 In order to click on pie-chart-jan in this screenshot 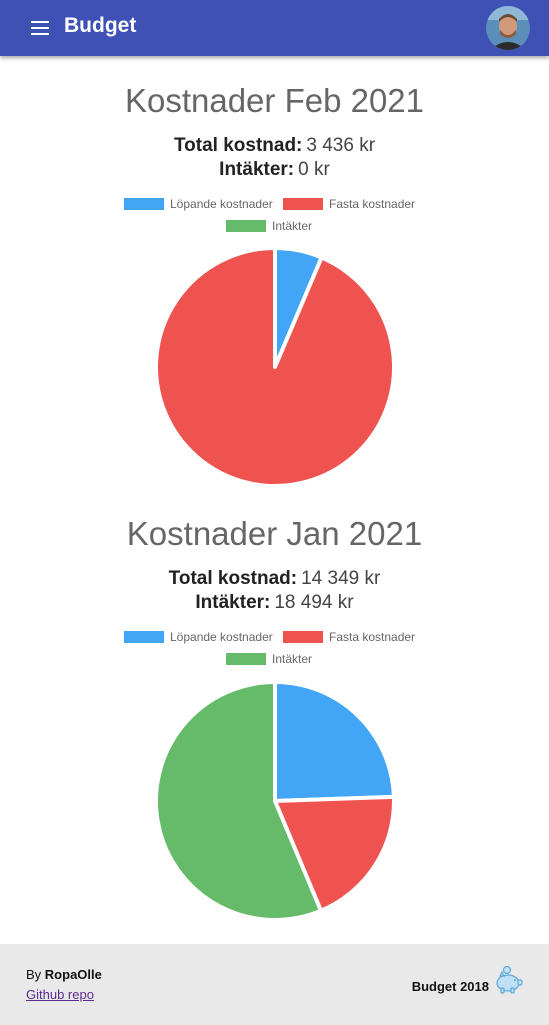, I will do `click(275, 801)`.